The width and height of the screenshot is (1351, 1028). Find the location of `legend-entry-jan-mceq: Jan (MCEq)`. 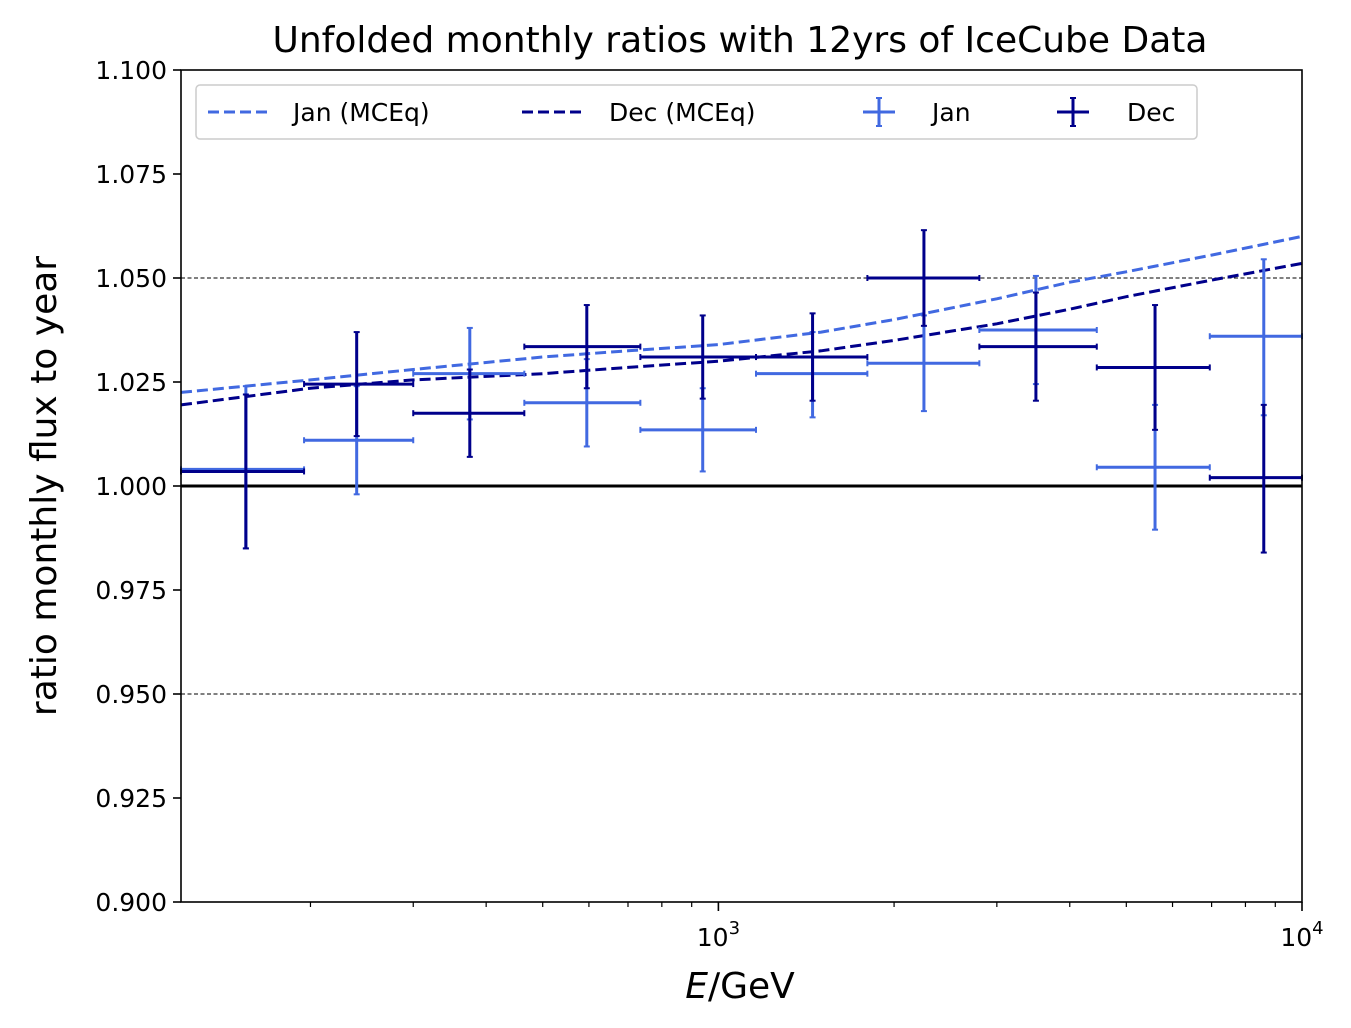

legend-entry-jan-mceq: Jan (MCEq) is located at coordinates (319, 112).